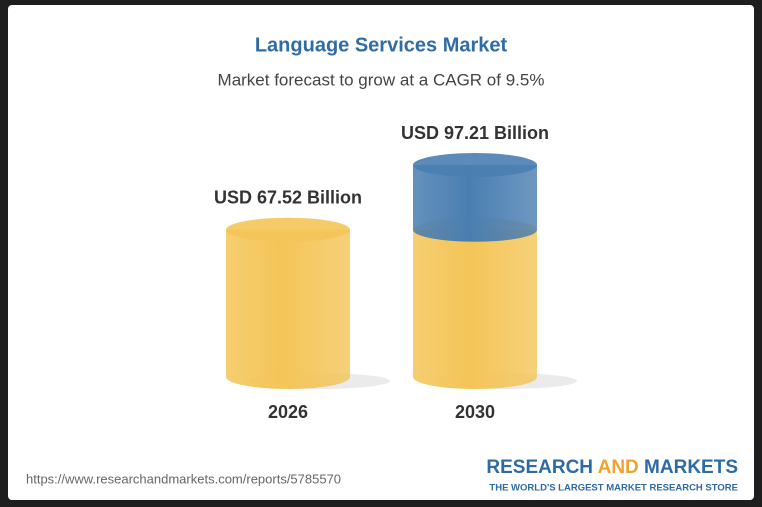 This screenshot has height=507, width=762. Describe the element at coordinates (475, 412) in the screenshot. I see `category-label: 2030` at that location.